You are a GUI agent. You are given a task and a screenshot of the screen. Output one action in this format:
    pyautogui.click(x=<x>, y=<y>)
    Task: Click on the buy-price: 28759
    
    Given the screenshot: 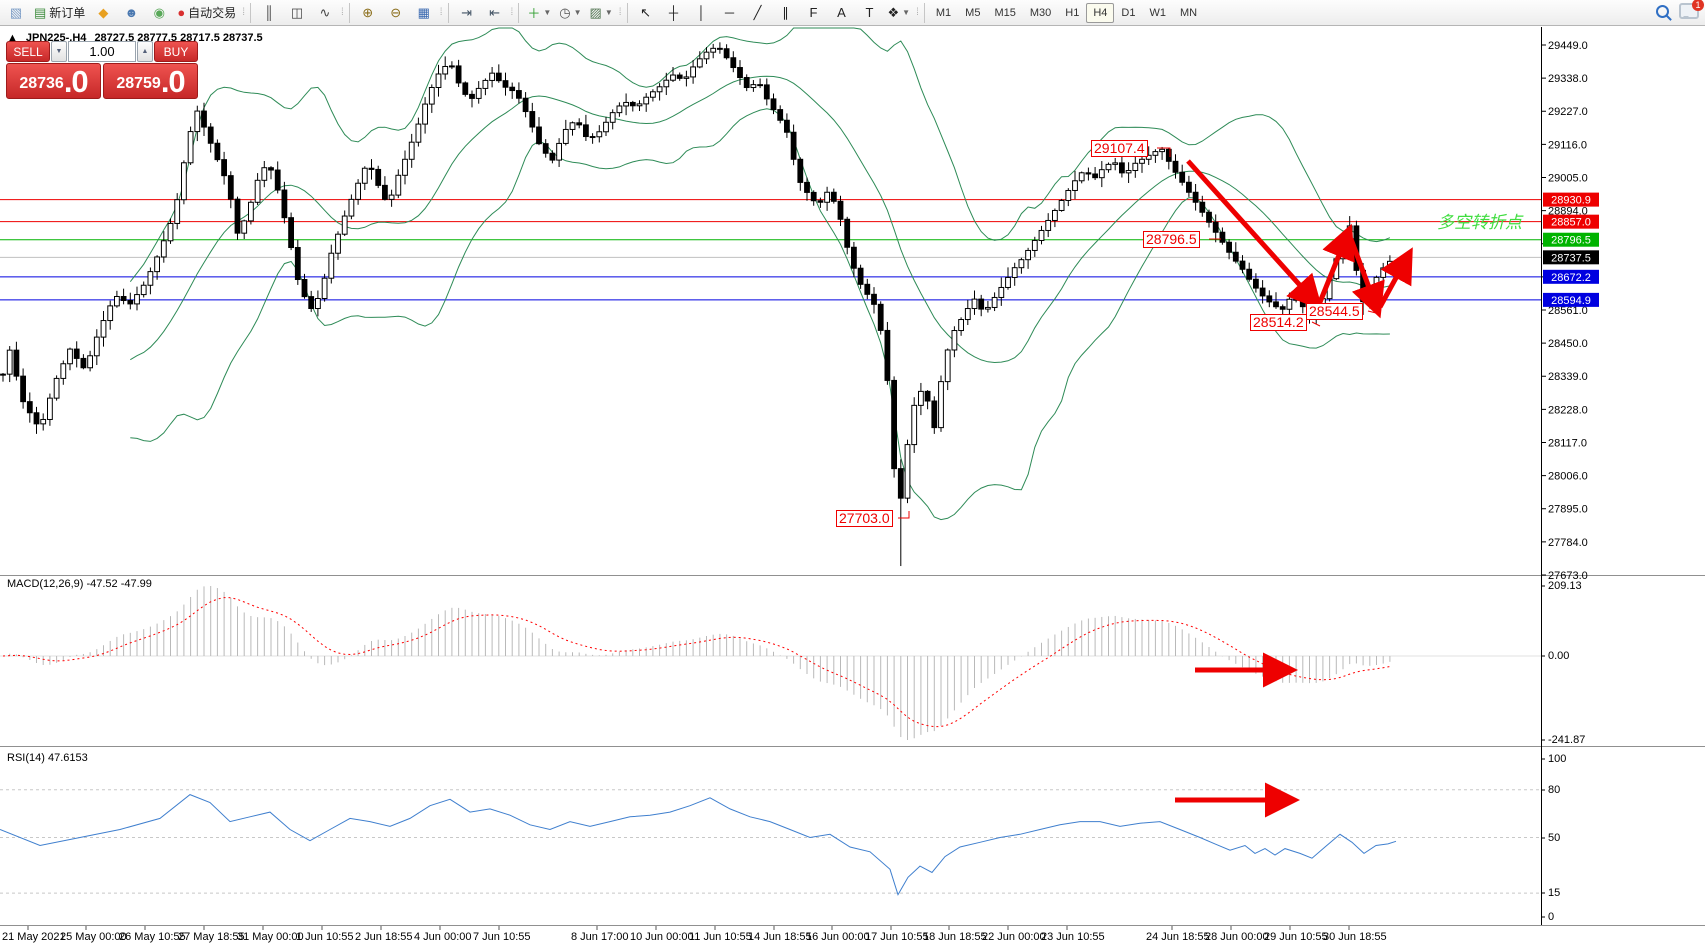 What is the action you would take?
    pyautogui.click(x=138, y=83)
    